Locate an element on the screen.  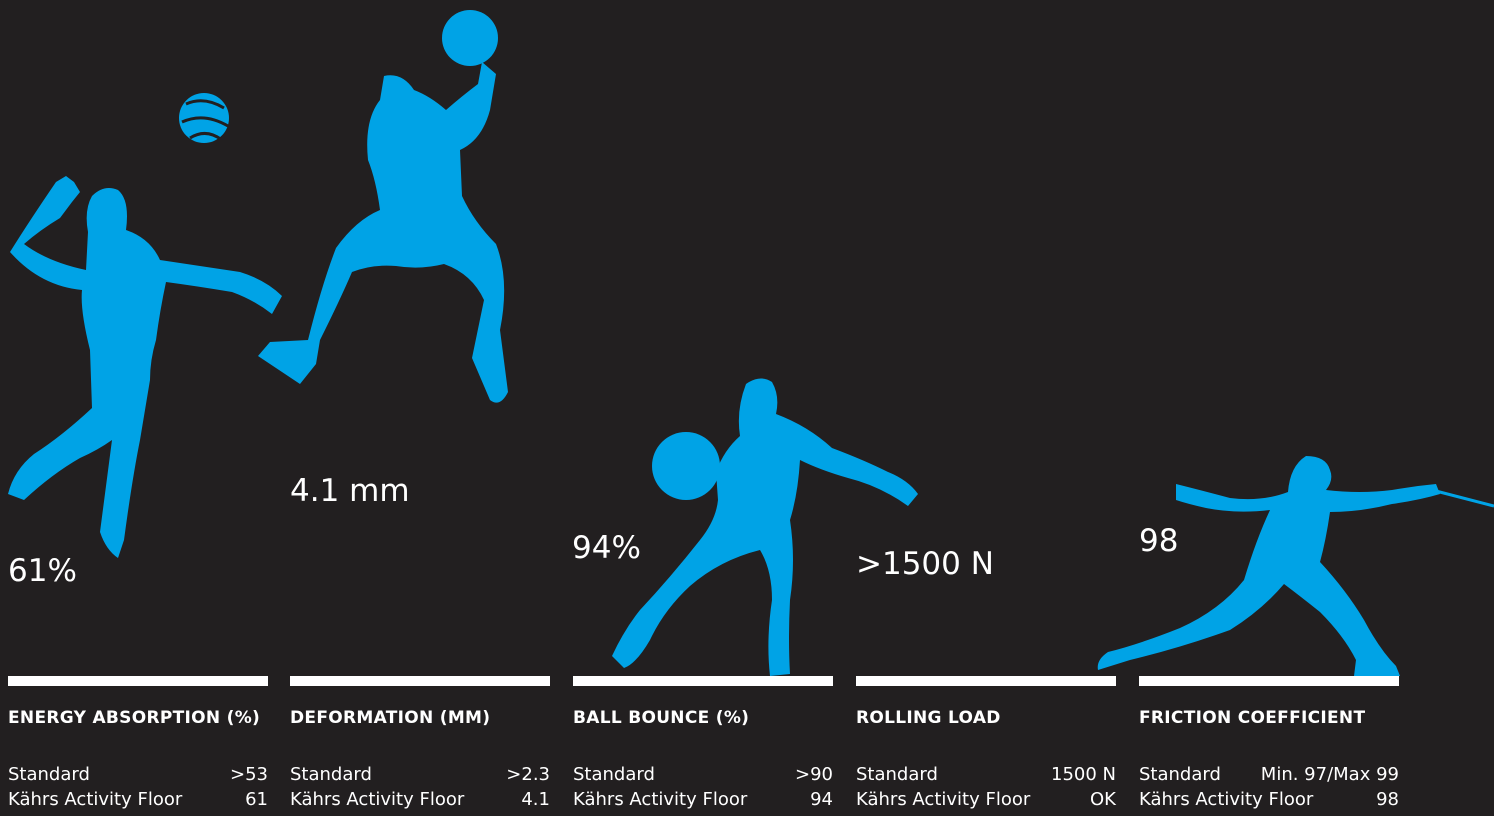
stat-heading: ROLLING LOAD is located at coordinates (928, 718).